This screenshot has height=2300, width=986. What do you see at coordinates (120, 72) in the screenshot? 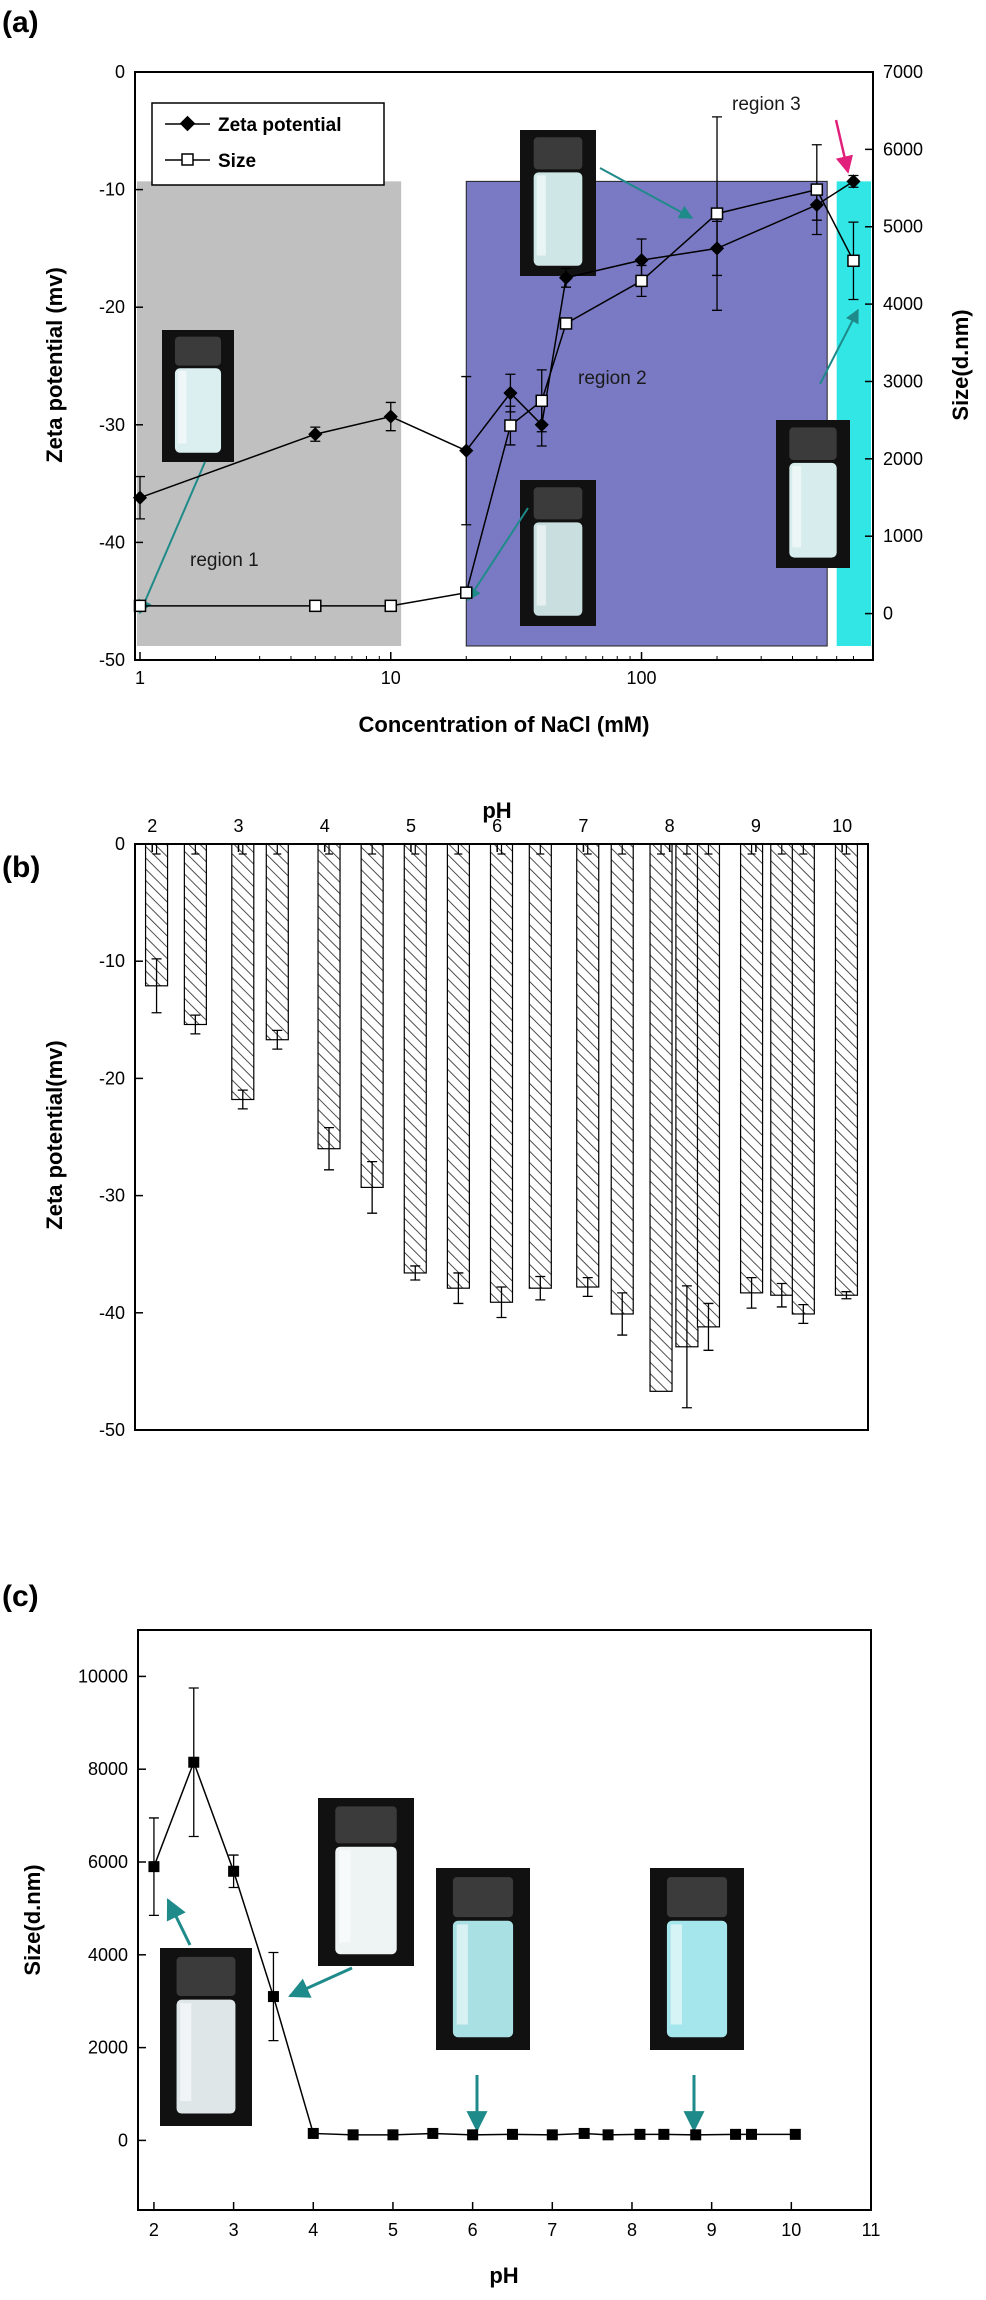
I see `y-tick-label-a: 0` at bounding box center [120, 72].